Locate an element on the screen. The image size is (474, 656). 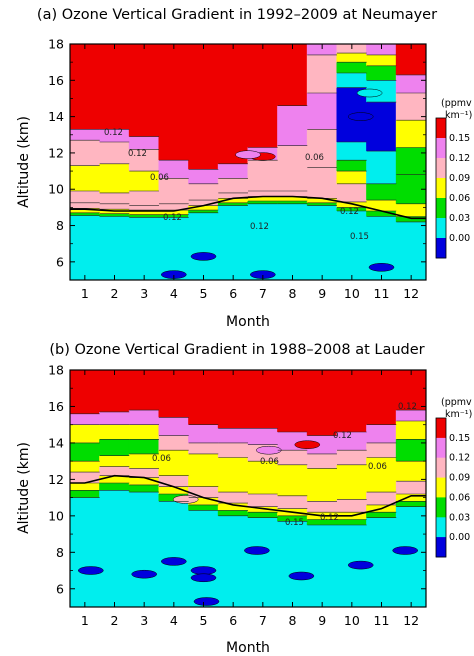
colorbar-tick-label: 0.00 is located at coordinates (459, 537).